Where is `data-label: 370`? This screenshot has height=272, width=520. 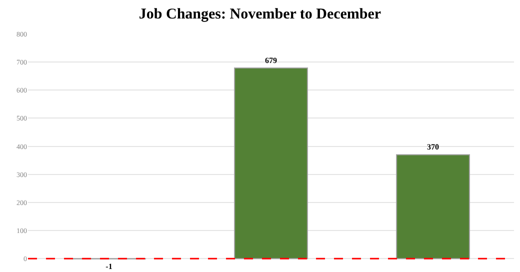
data-label: 370 is located at coordinates (433, 147).